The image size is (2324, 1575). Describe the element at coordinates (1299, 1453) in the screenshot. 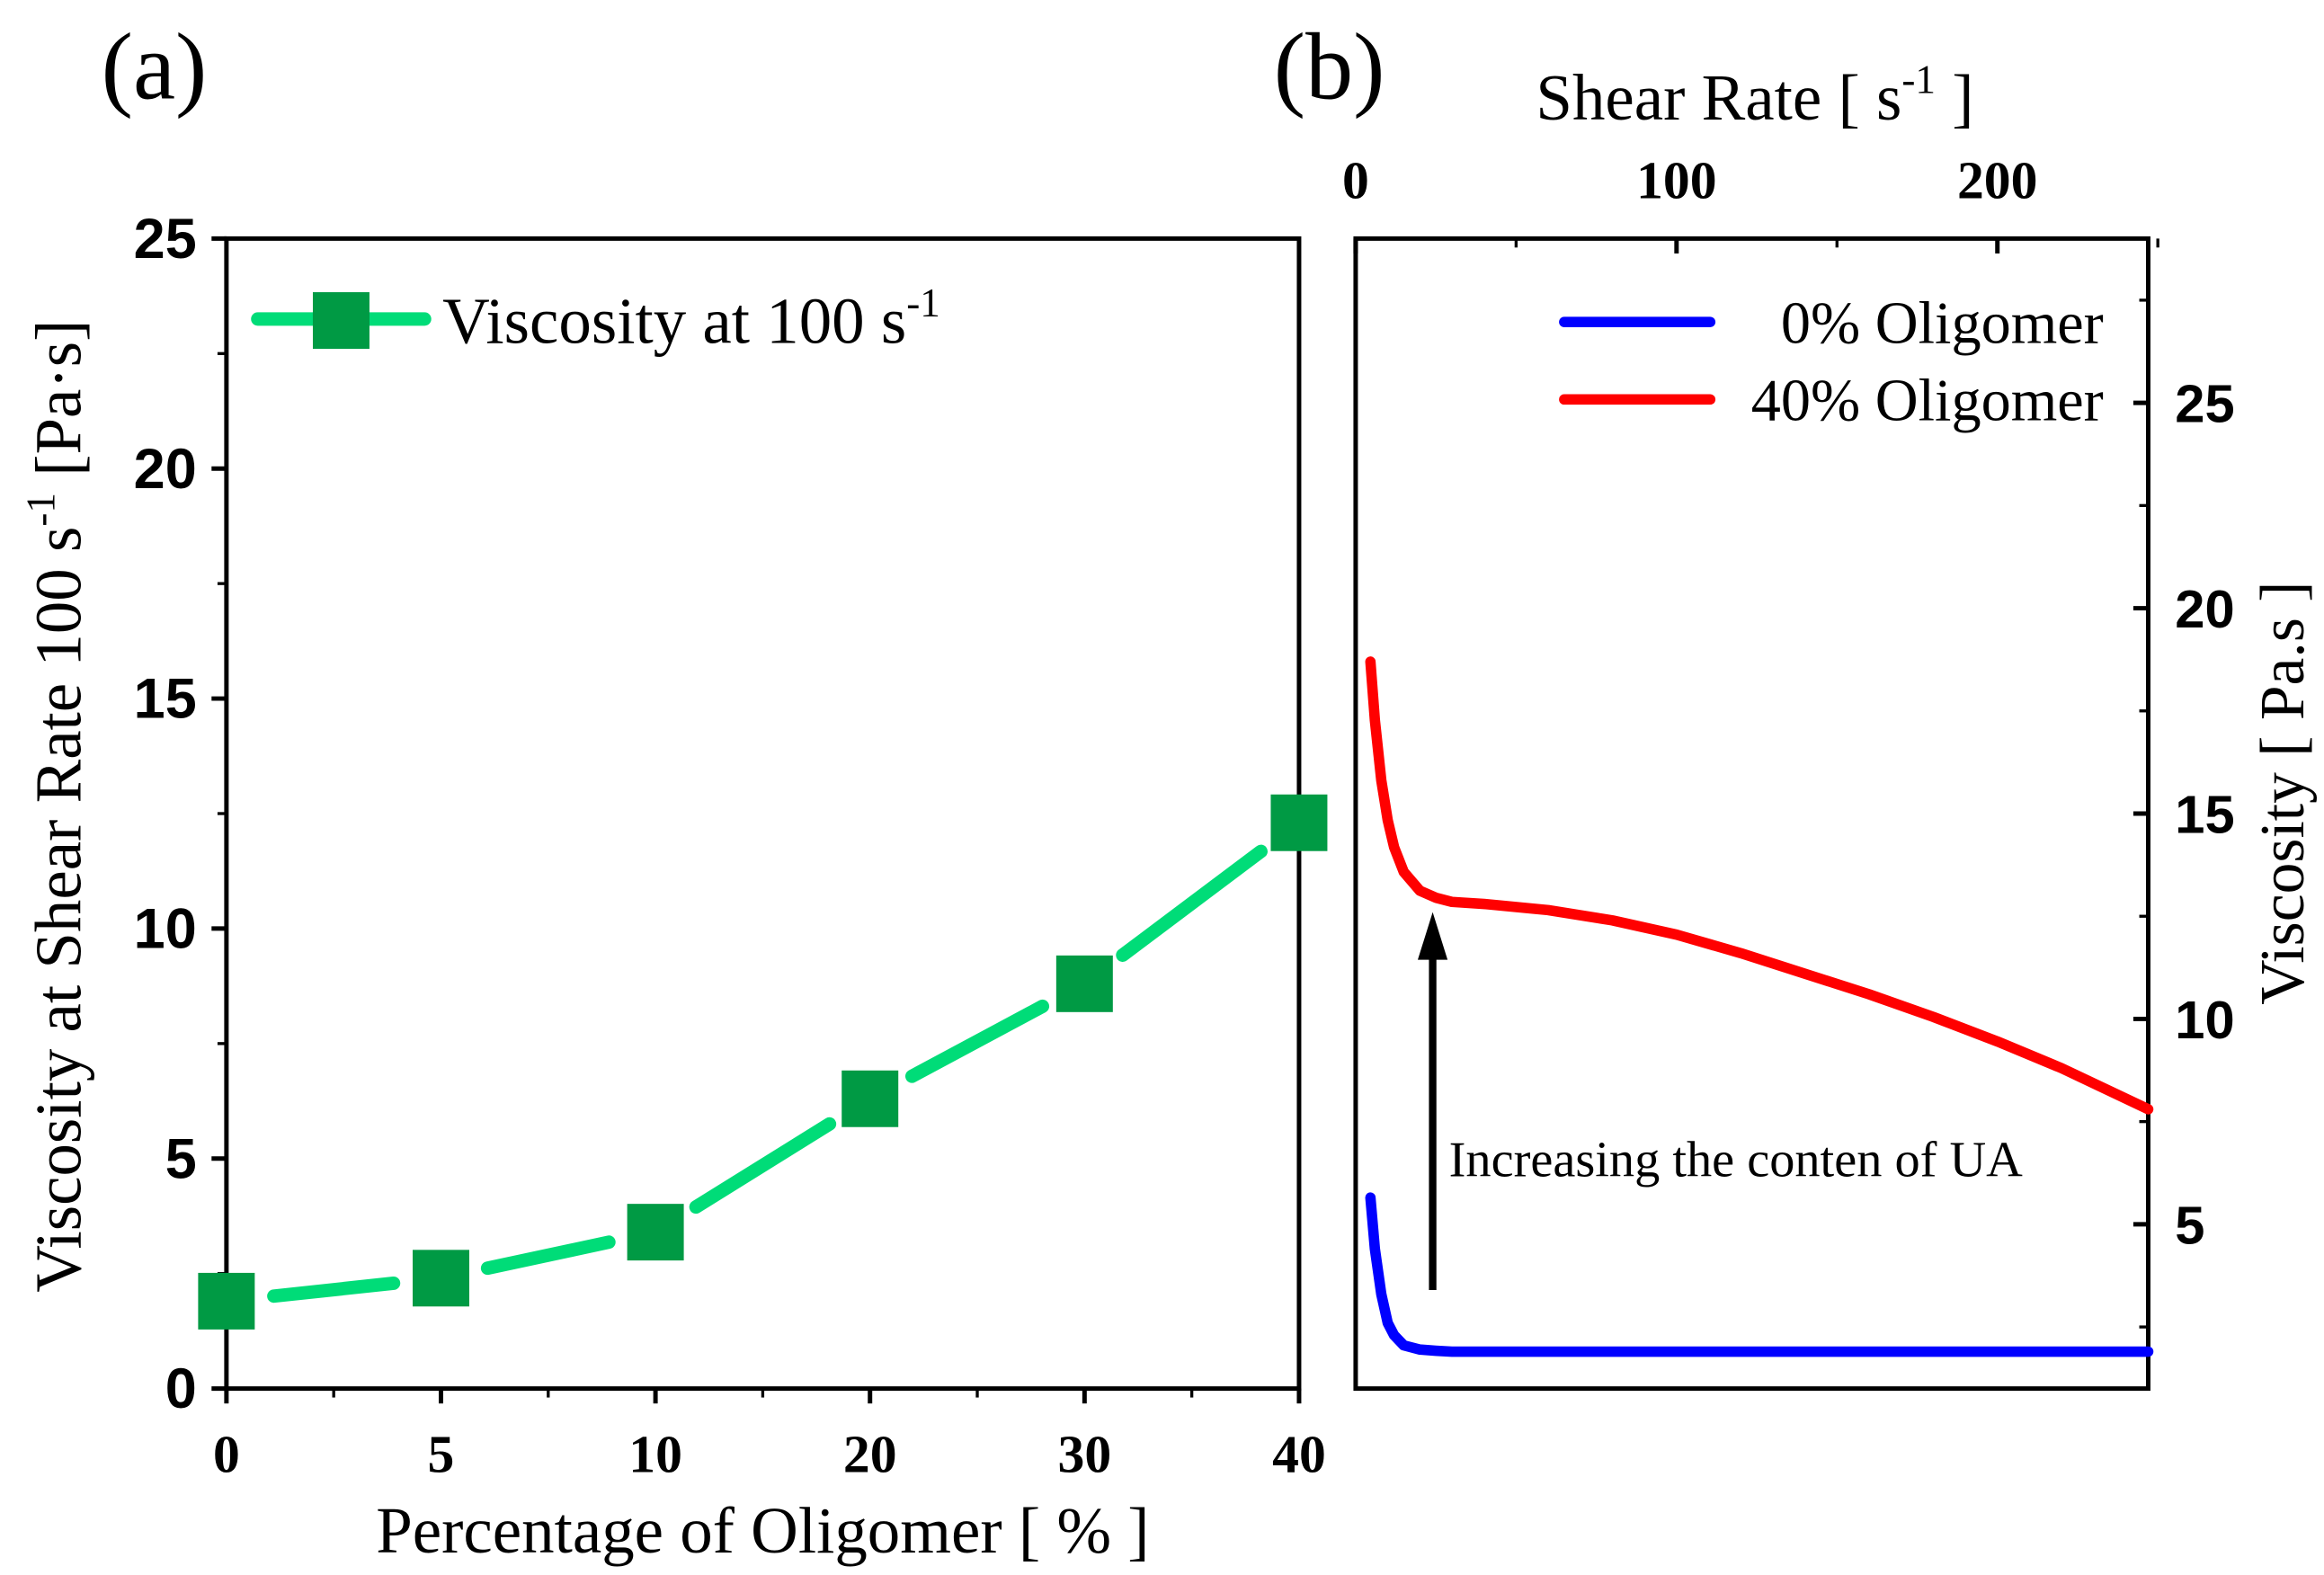

I see `x-tick-label-a: 40` at that location.